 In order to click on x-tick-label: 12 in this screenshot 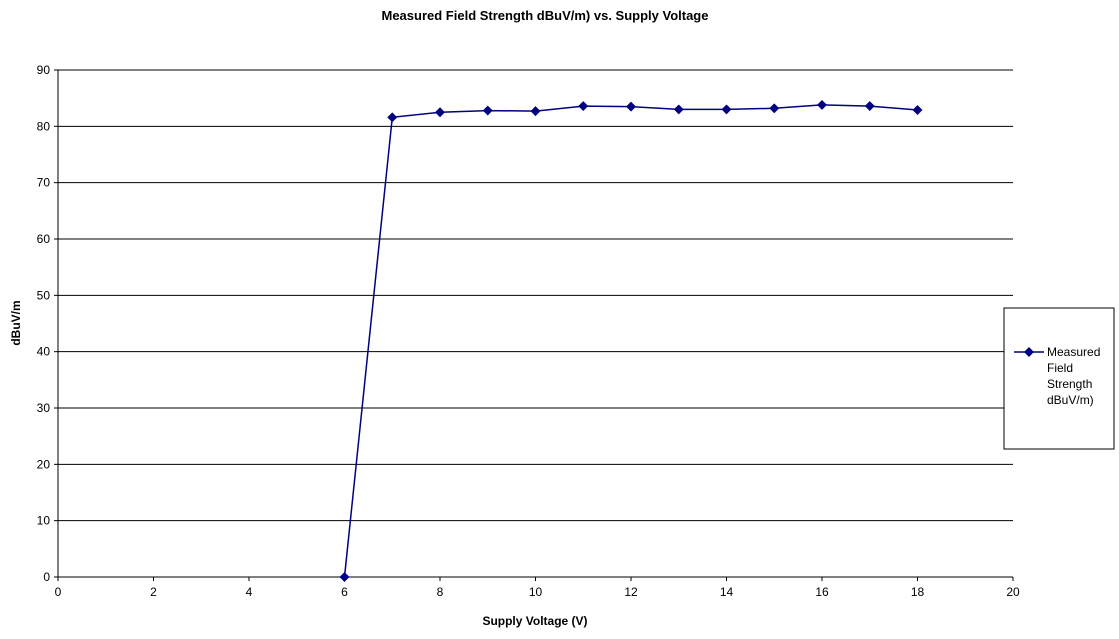, I will do `click(631, 592)`.